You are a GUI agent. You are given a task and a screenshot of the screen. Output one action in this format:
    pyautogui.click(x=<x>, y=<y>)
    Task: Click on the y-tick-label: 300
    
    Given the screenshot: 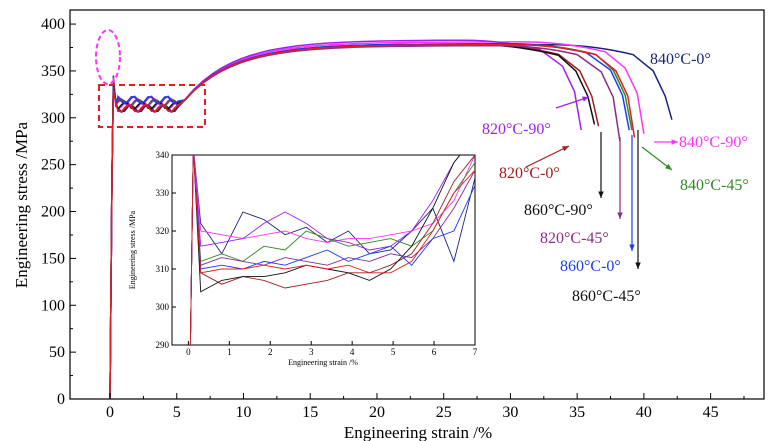 What is the action you would take?
    pyautogui.click(x=53, y=118)
    